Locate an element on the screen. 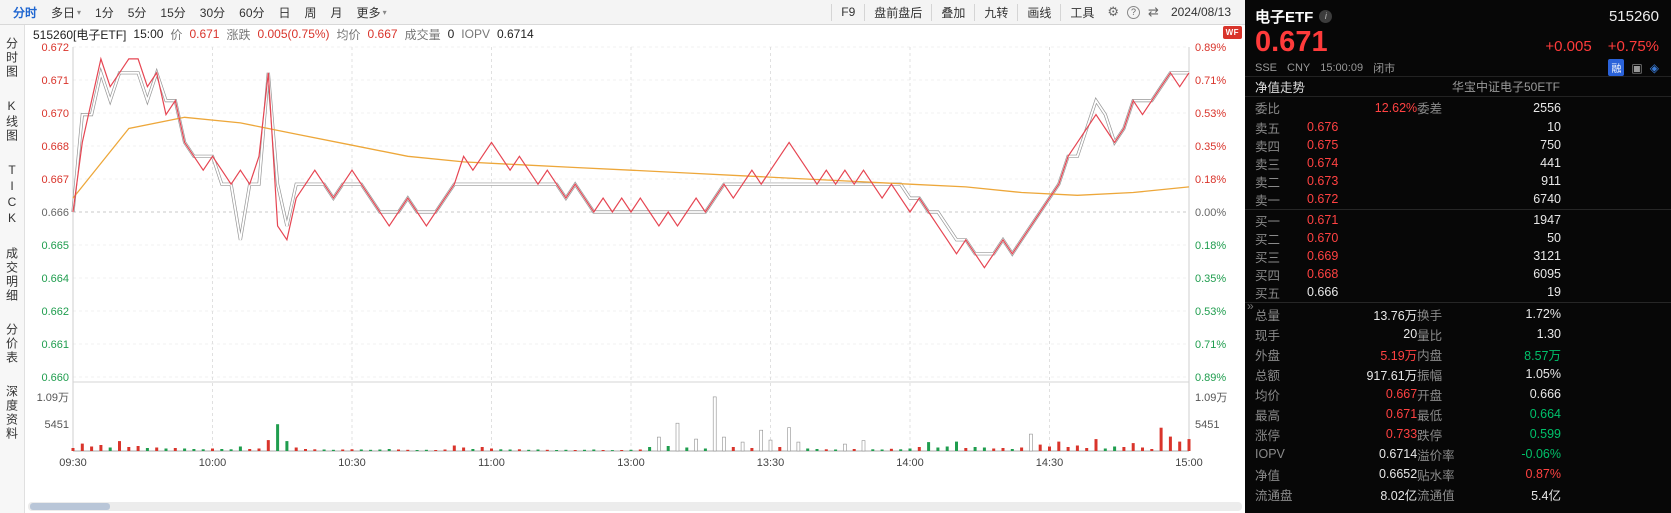 This screenshot has width=1671, height=513. y-axis-percent-label: 0.00% is located at coordinates (1210, 213).